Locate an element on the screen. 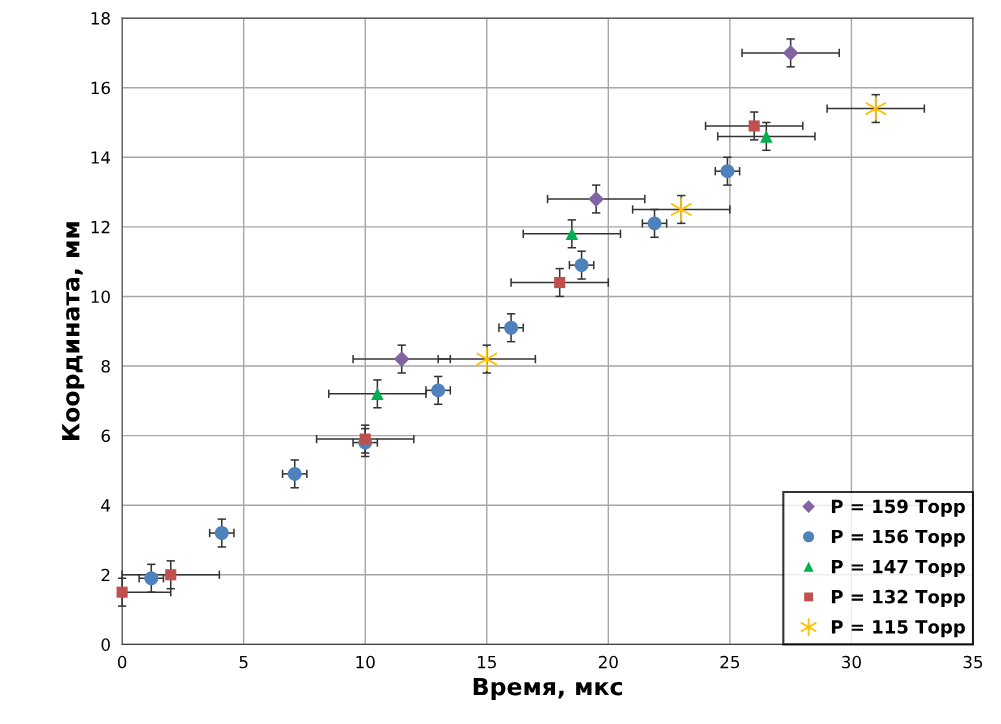 The image size is (1001, 724). y-tick-label: 0 is located at coordinates (105, 644).